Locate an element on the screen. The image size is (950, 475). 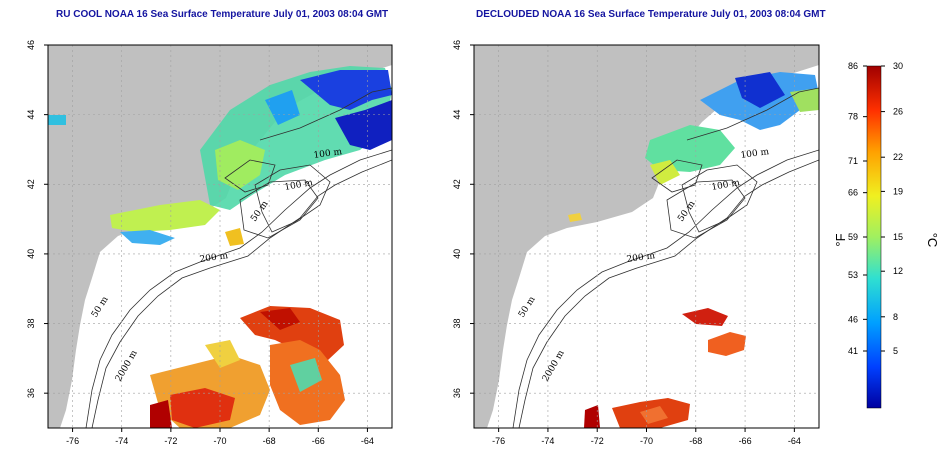
left-sst-south is located at coordinates (247, 367).